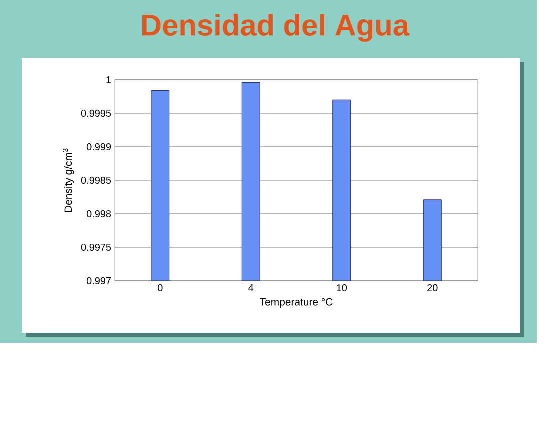  What do you see at coordinates (99, 147) in the screenshot?
I see `y-tick-label: 0.999` at bounding box center [99, 147].